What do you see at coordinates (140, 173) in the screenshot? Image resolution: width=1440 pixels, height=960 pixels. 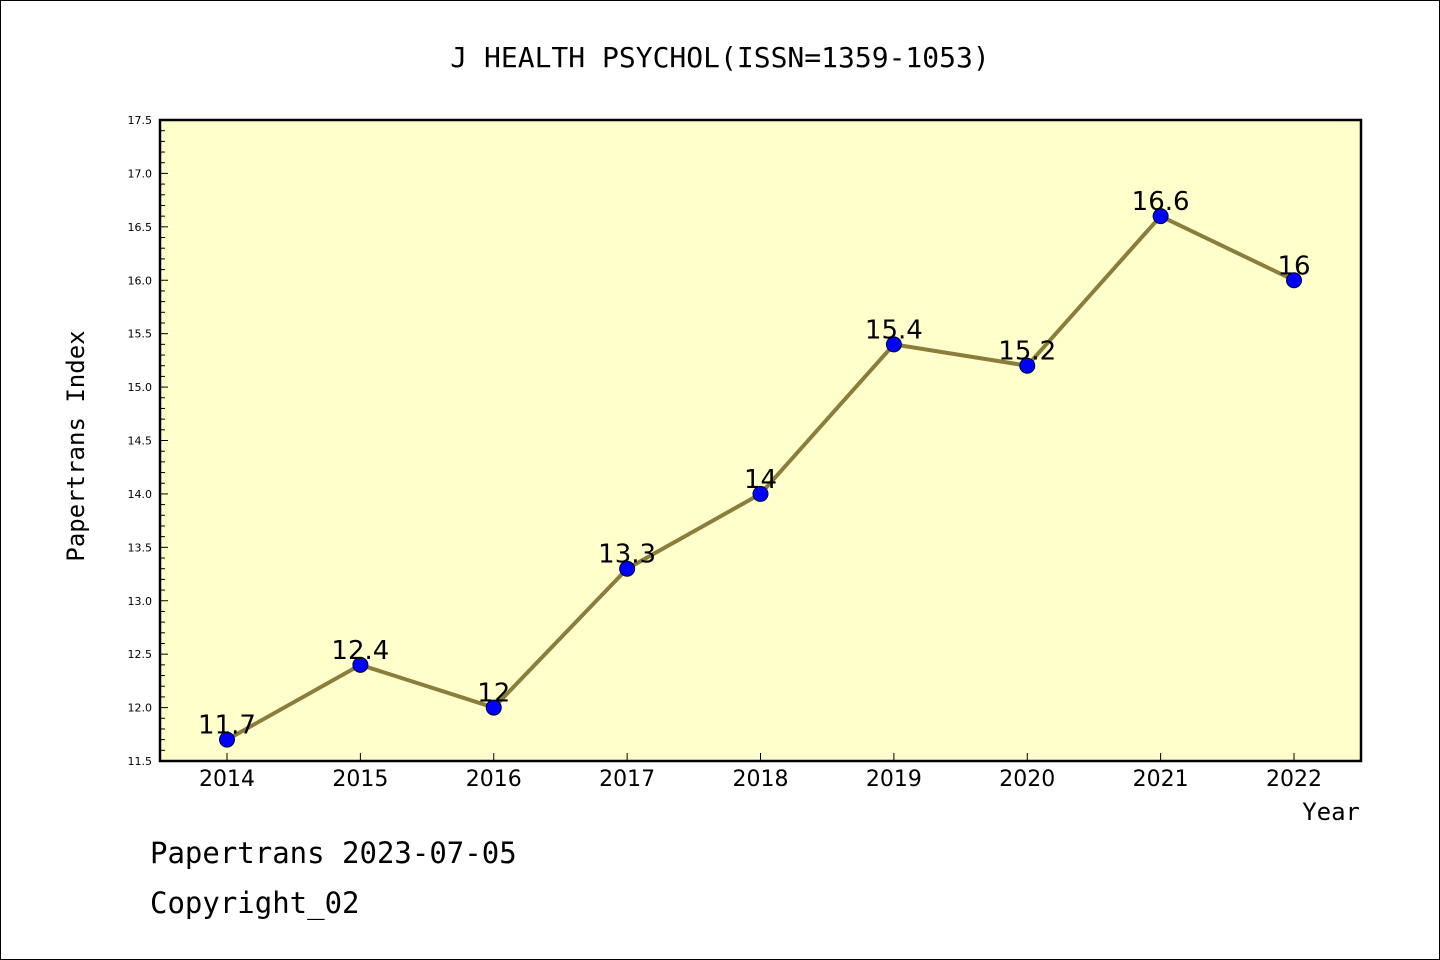 I see `y-tick-label: 17.0` at bounding box center [140, 173].